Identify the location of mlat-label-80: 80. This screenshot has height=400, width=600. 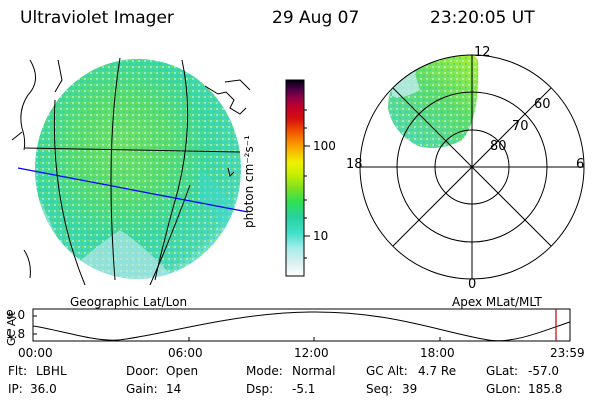
(498, 146).